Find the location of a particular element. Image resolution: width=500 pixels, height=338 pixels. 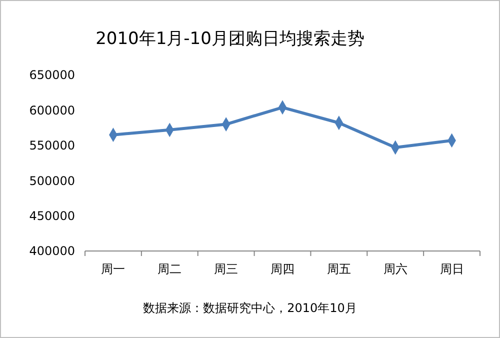

y-tick-label: 450000 is located at coordinates (52, 216).